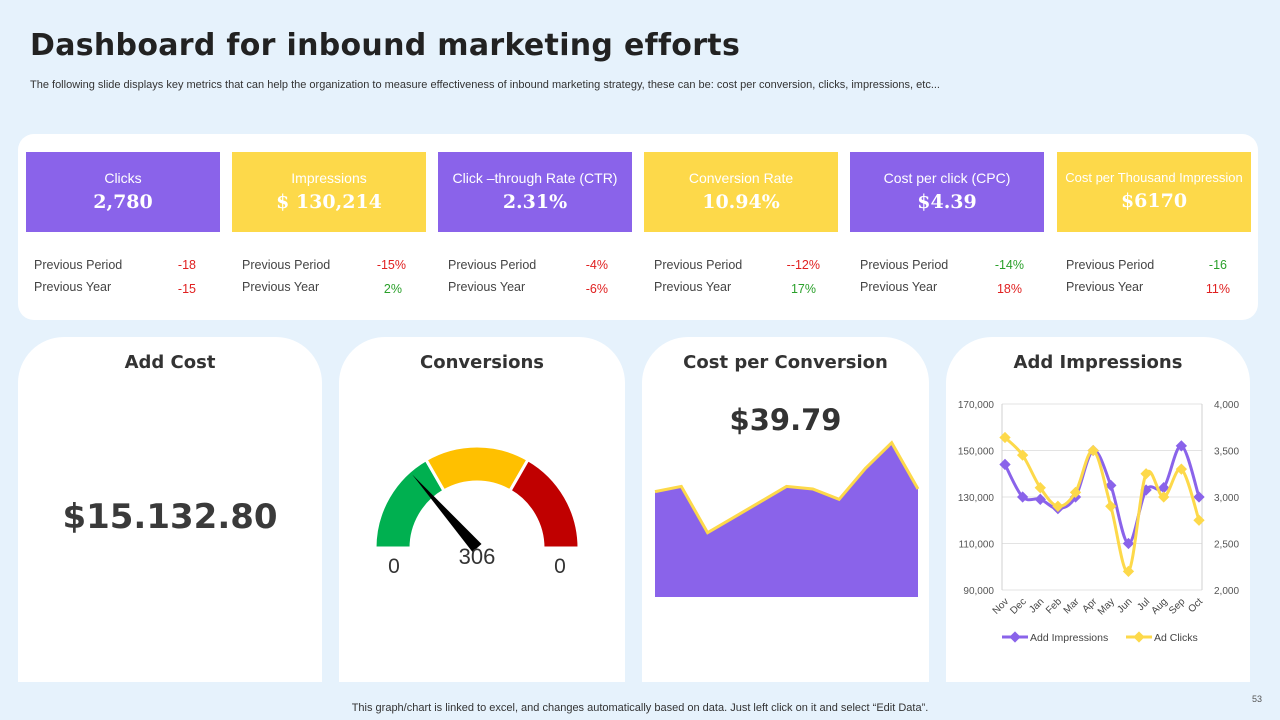 The image size is (1280, 720). What do you see at coordinates (186, 265) in the screenshot?
I see `row-value: -18` at bounding box center [186, 265].